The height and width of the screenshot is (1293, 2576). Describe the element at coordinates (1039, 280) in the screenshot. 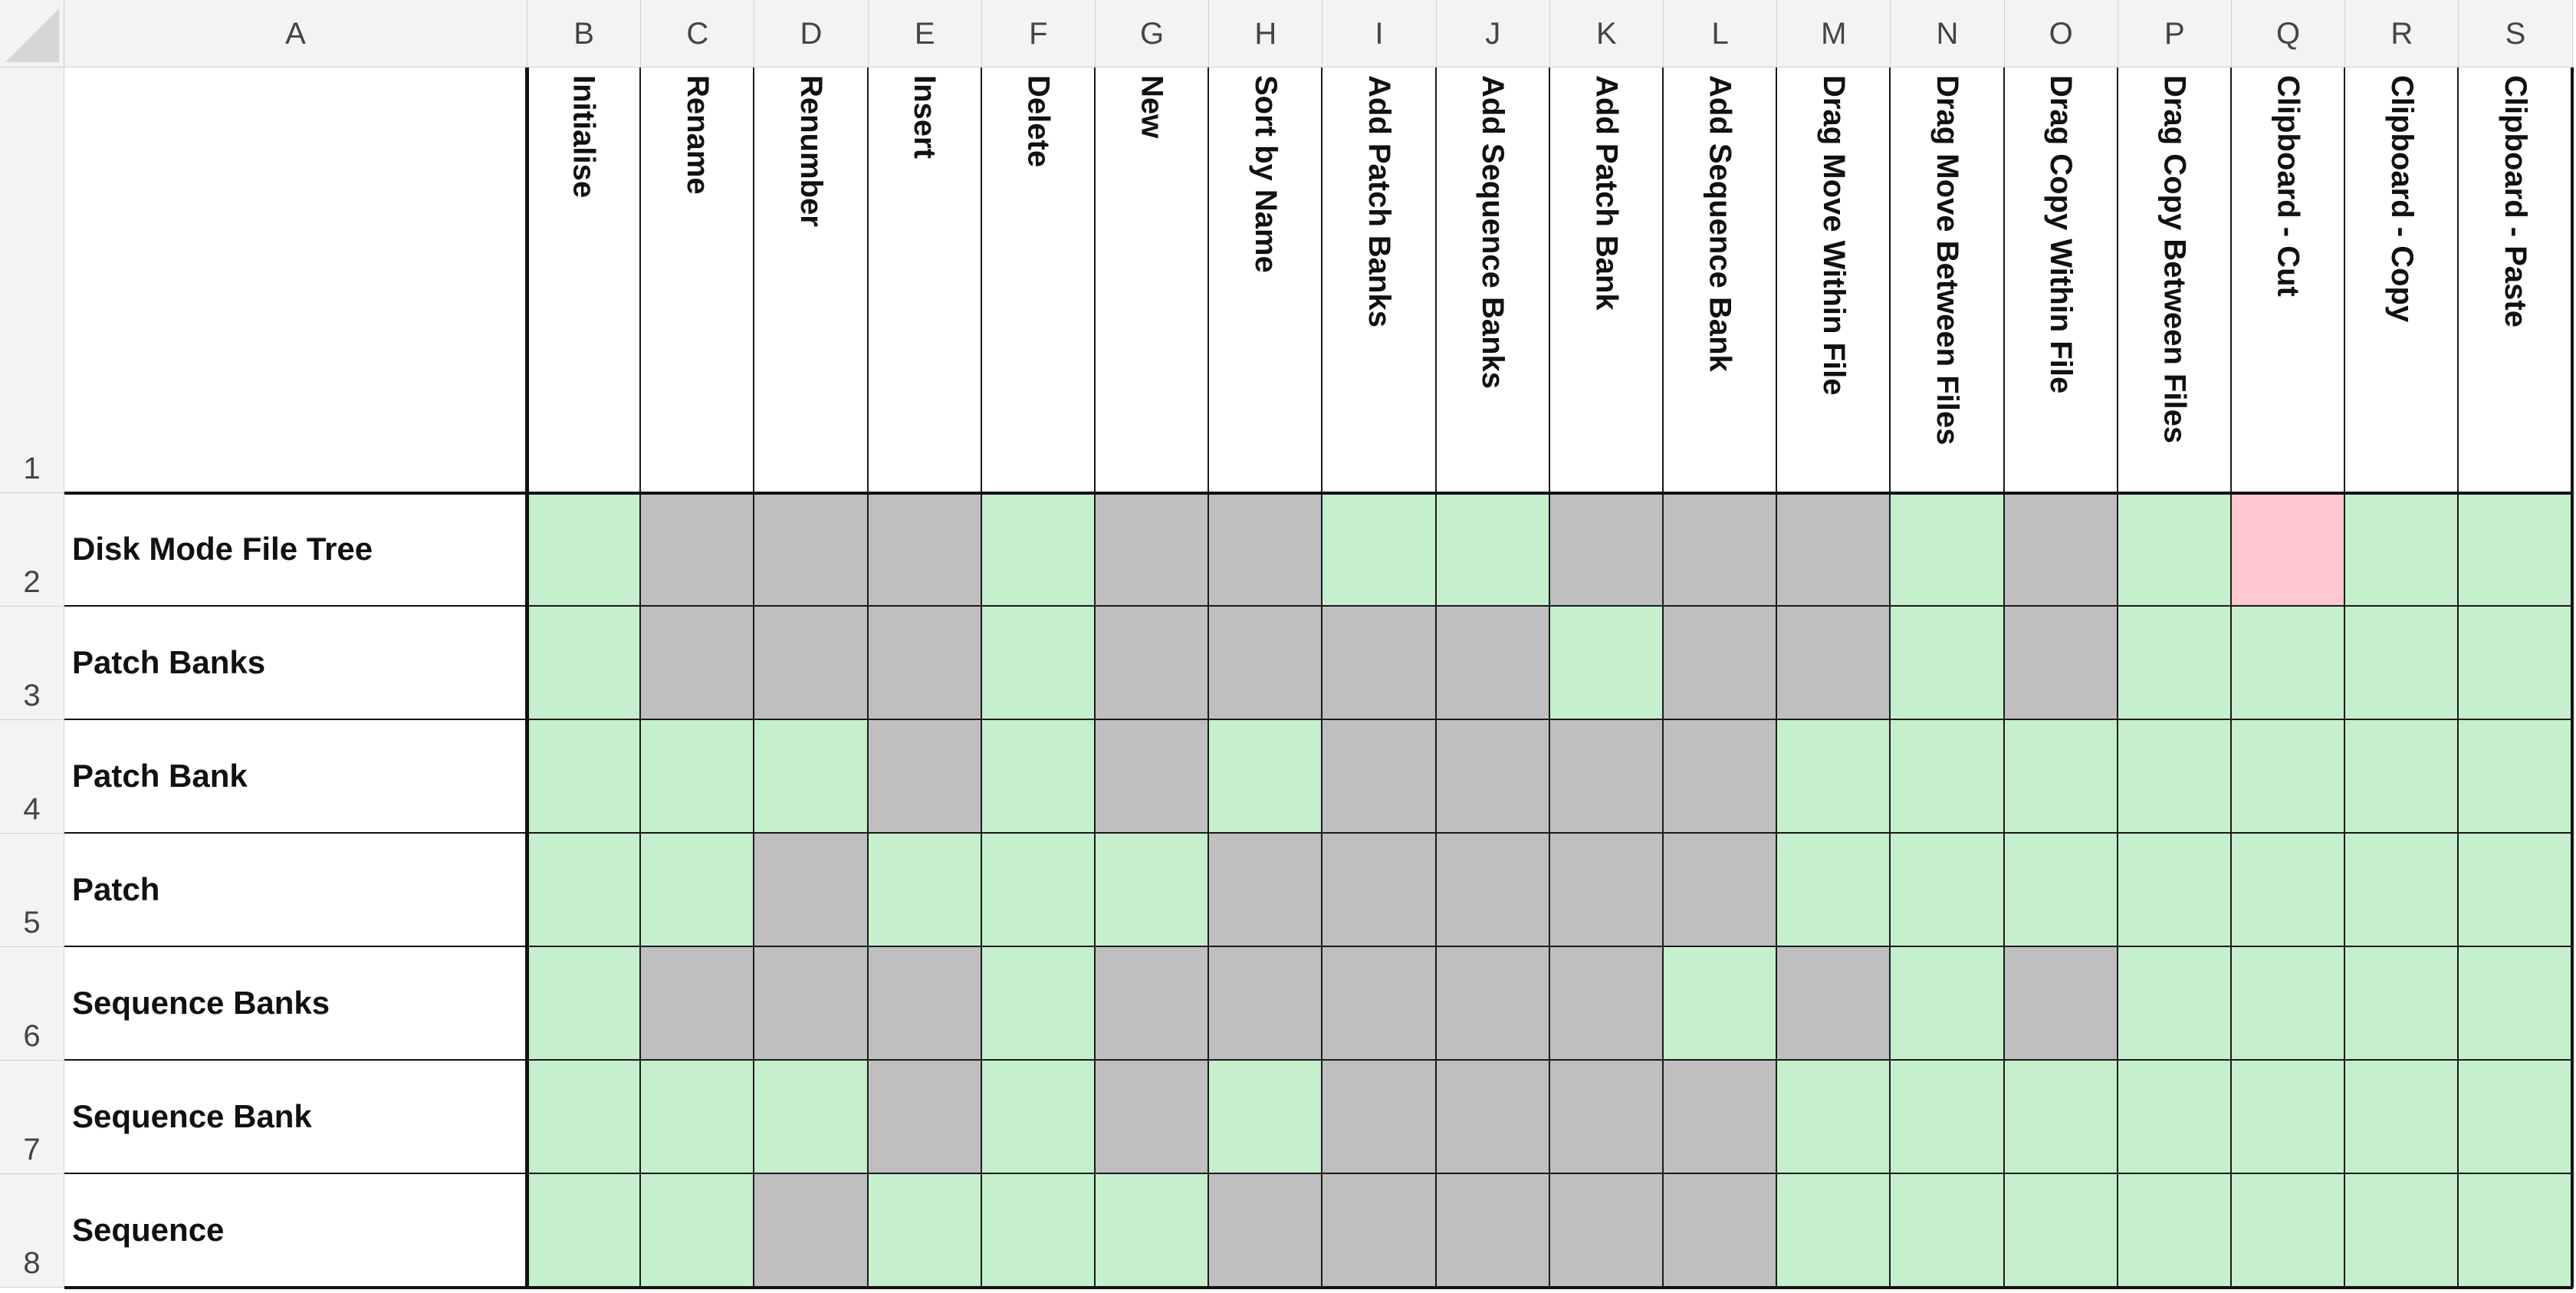

I see `operation-header-cell: Delete` at that location.